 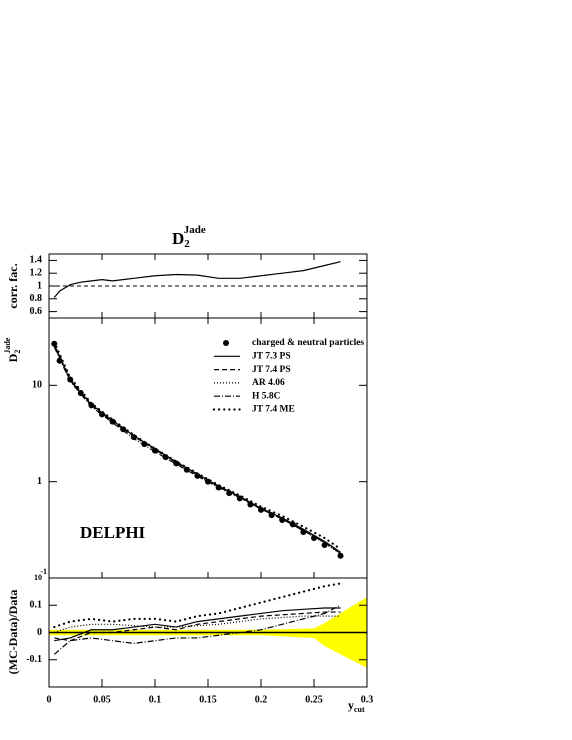 I want to click on x-tick-label: 0.05, so click(x=102, y=699).